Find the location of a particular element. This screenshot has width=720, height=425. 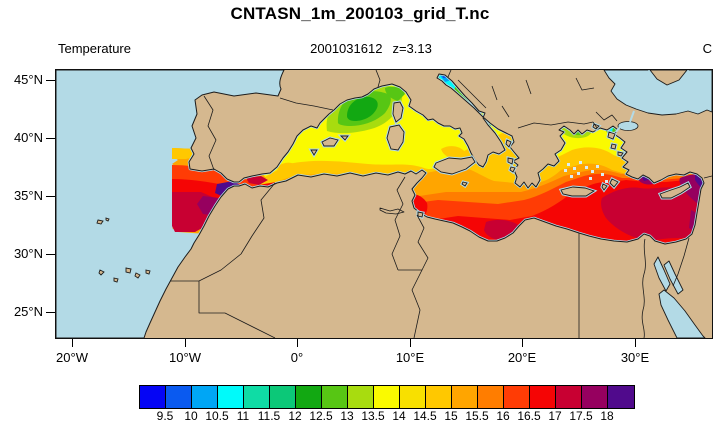

colorbar-tick-label: 14 is located at coordinates (399, 416).